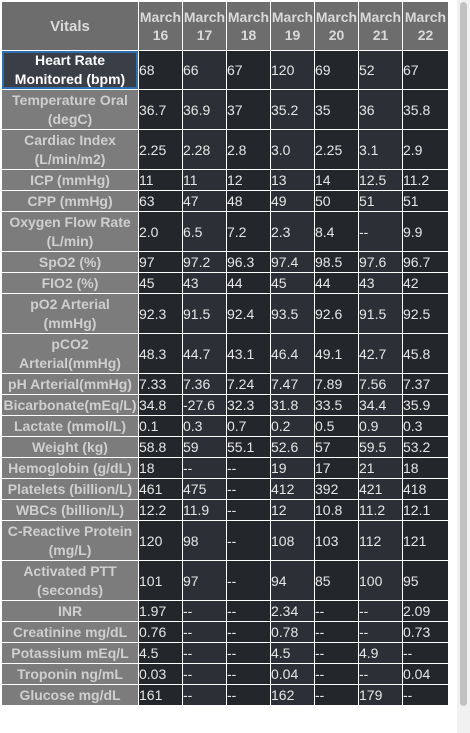 This screenshot has width=470, height=733. What do you see at coordinates (70, 653) in the screenshot?
I see `row-label: Potassium mEq/L` at bounding box center [70, 653].